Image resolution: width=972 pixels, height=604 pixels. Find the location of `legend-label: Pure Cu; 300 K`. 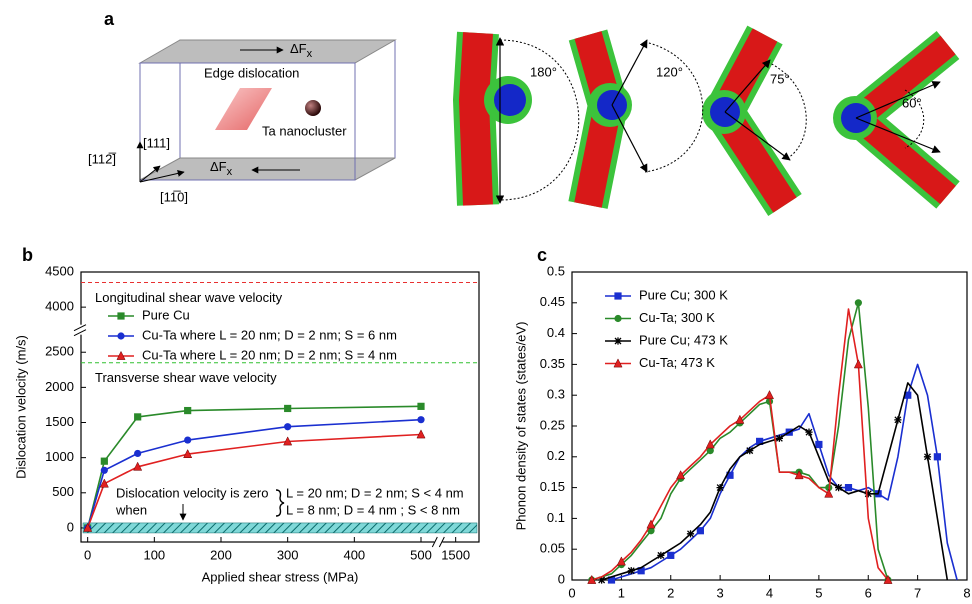

legend-label: Pure Cu; 300 K is located at coordinates (683, 294).